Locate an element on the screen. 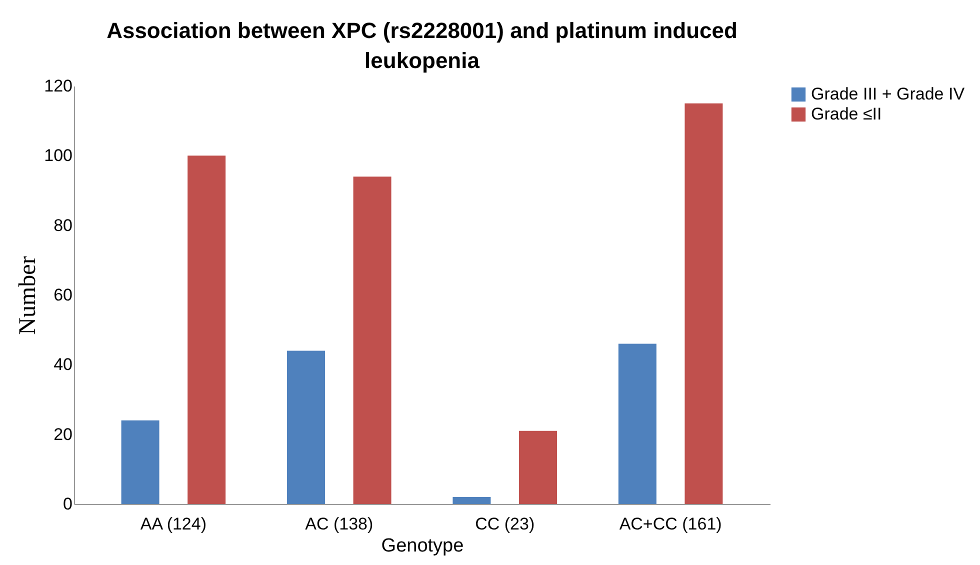 The height and width of the screenshot is (565, 980). y-tick-label: 60 is located at coordinates (63, 295).